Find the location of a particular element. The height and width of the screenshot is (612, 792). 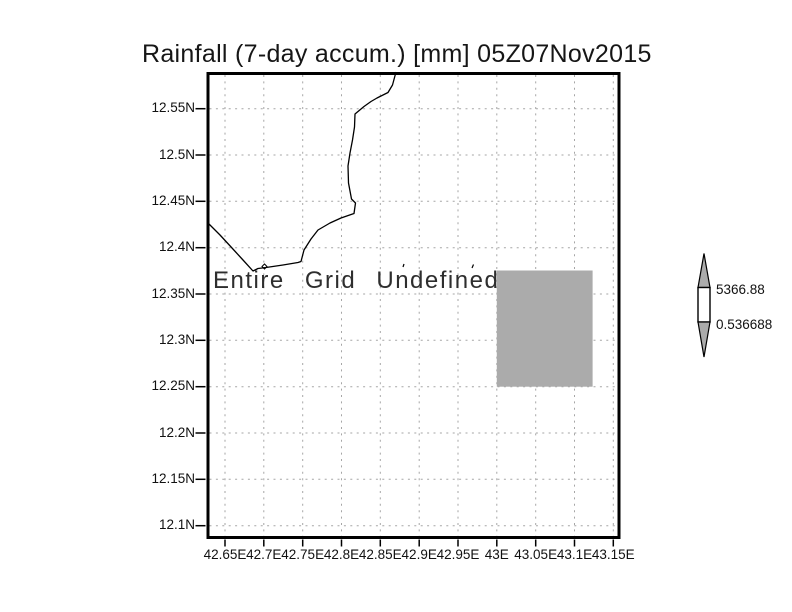

y-axis-label: 12.55N is located at coordinates (173, 107).